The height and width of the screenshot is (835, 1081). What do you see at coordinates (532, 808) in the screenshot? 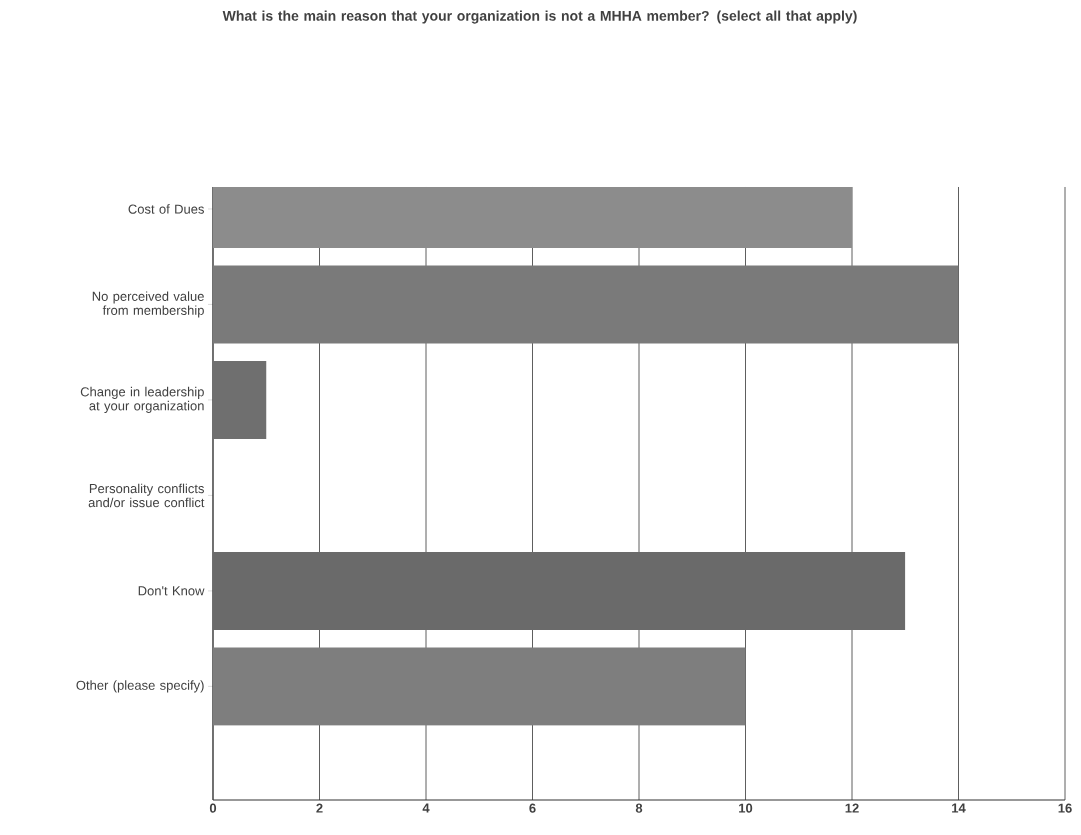
I see `x-tick-label: 6` at bounding box center [532, 808].